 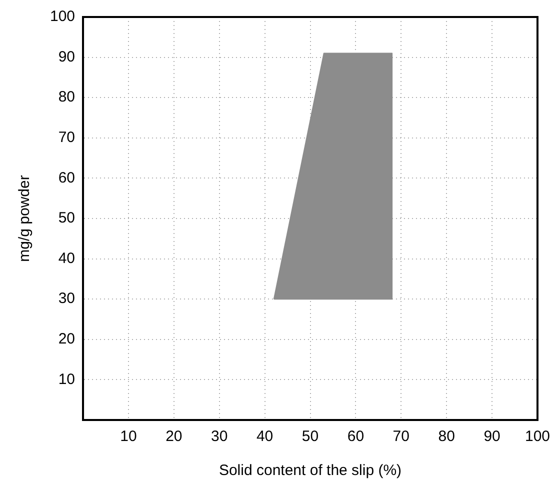 I want to click on x-tick-label: 30, so click(x=219, y=437).